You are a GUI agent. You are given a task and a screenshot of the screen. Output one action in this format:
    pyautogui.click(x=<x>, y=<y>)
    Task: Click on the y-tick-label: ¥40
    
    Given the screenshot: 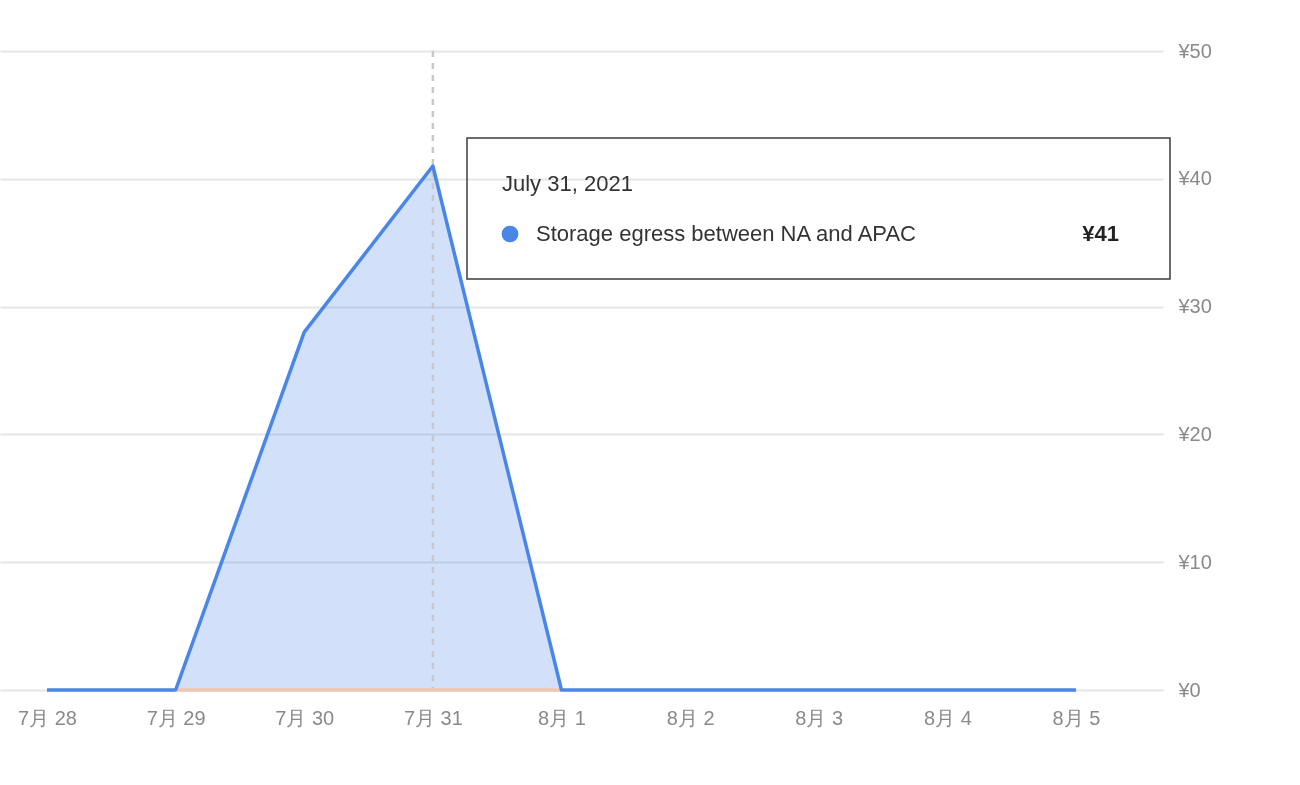 What is the action you would take?
    pyautogui.click(x=1194, y=178)
    